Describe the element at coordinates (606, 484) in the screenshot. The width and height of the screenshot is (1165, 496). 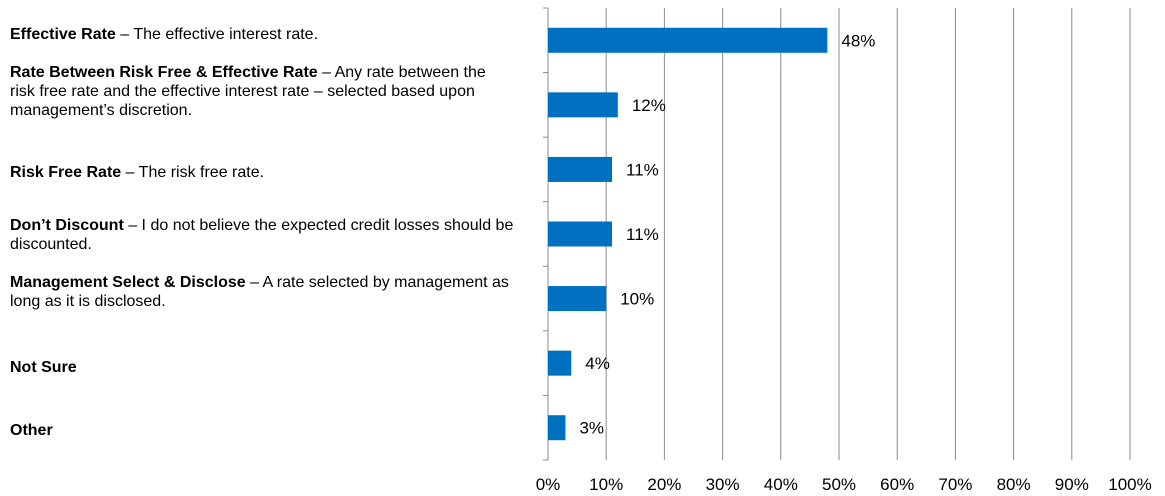
I see `x-tick-label: 10%` at that location.